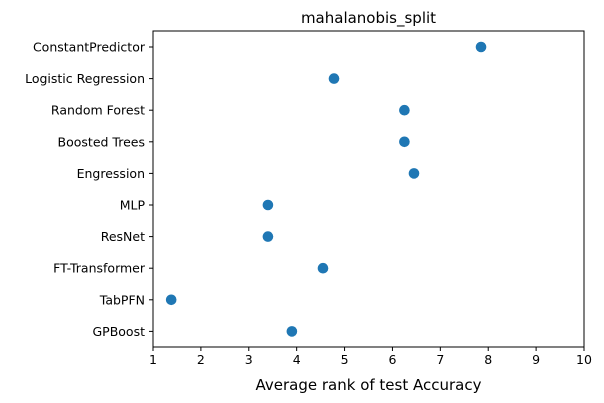 The width and height of the screenshot is (604, 403). What do you see at coordinates (111, 173) in the screenshot?
I see `y-tick-label: Engression` at bounding box center [111, 173].